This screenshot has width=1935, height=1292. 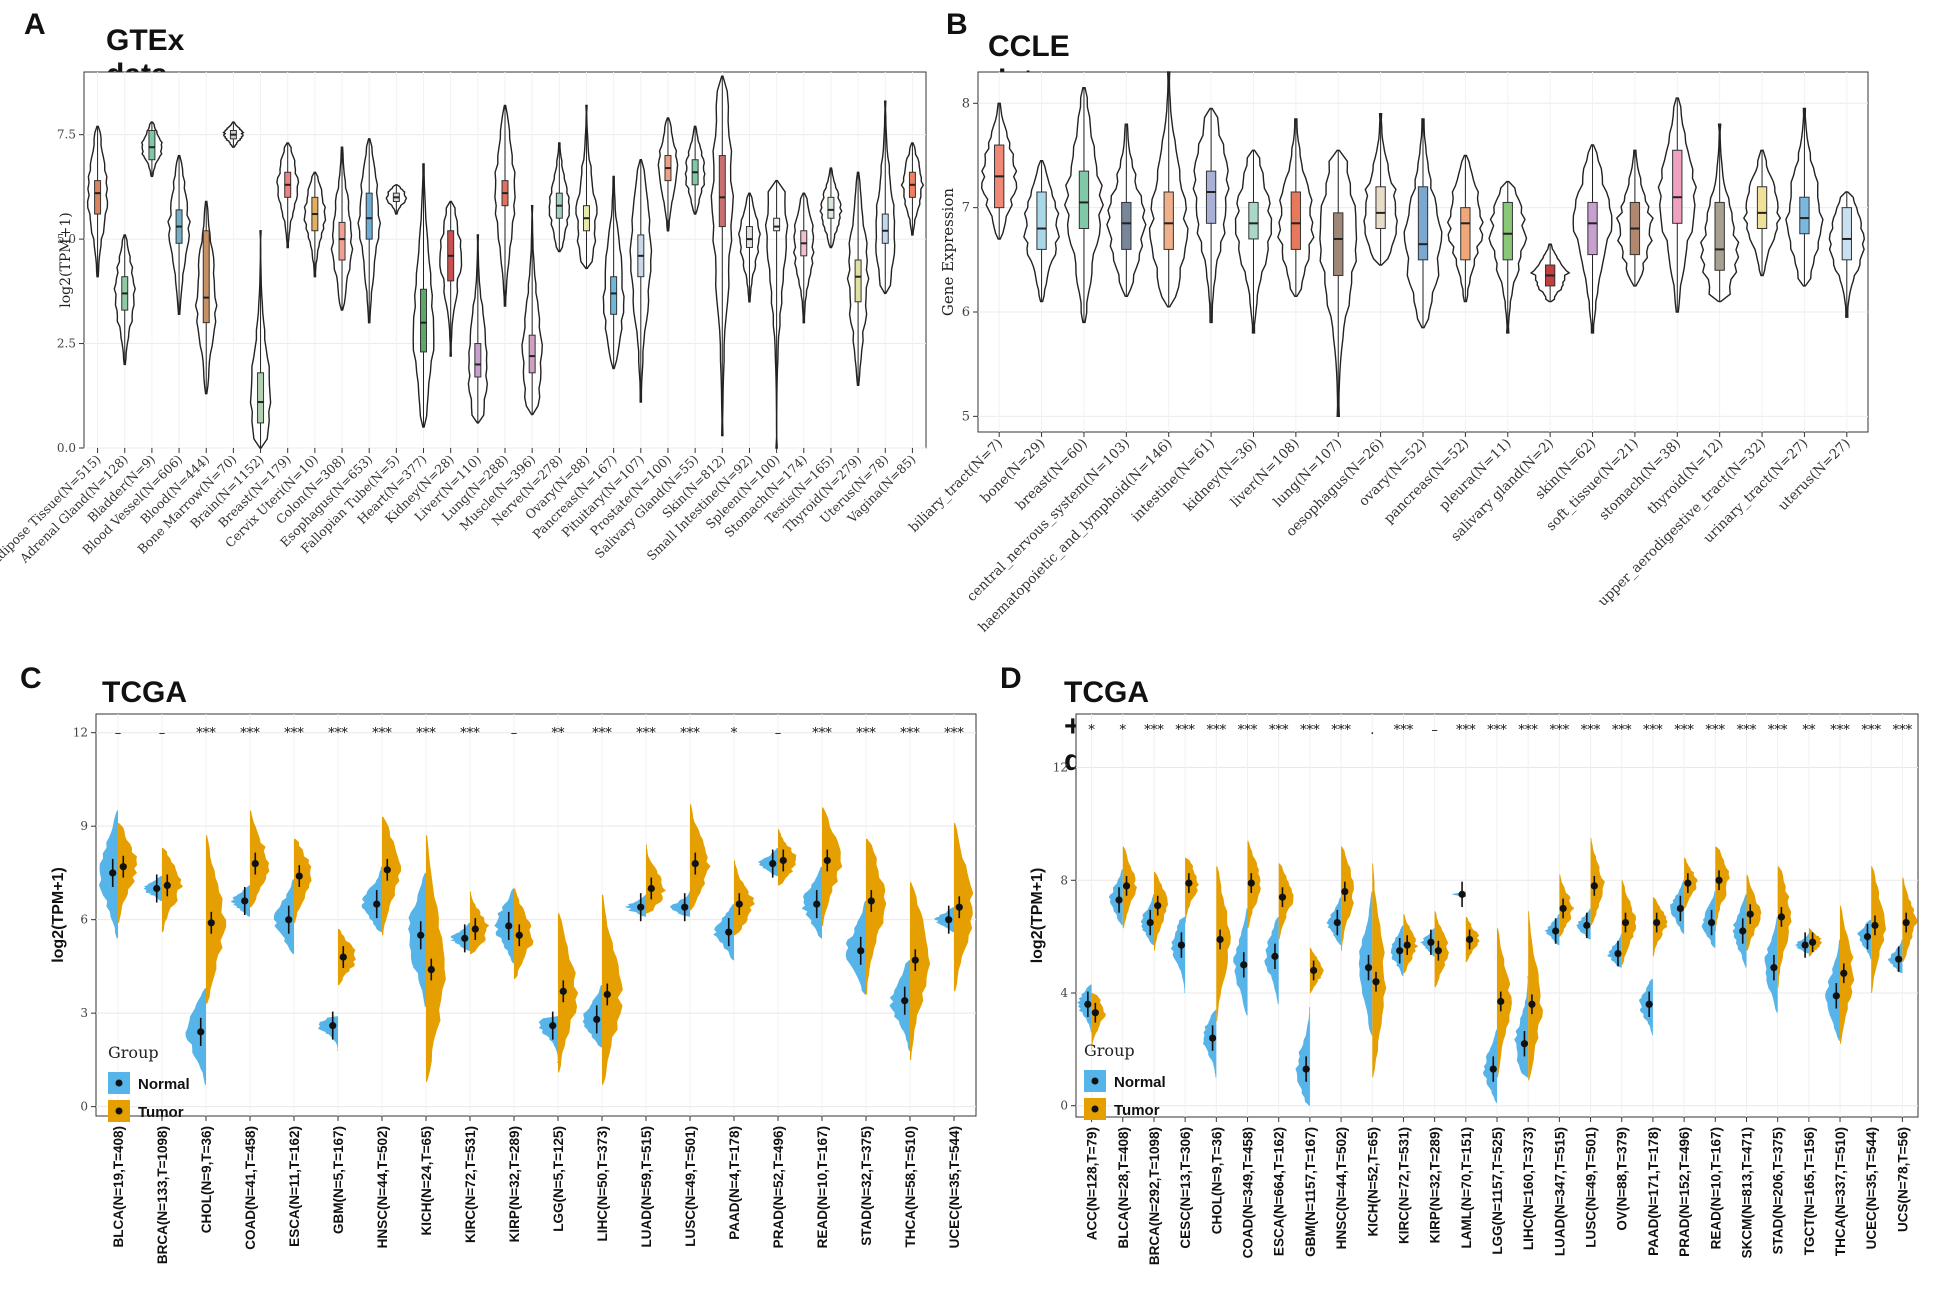 I want to click on x-tick-label: kidney(N=36), so click(x=1220, y=475).